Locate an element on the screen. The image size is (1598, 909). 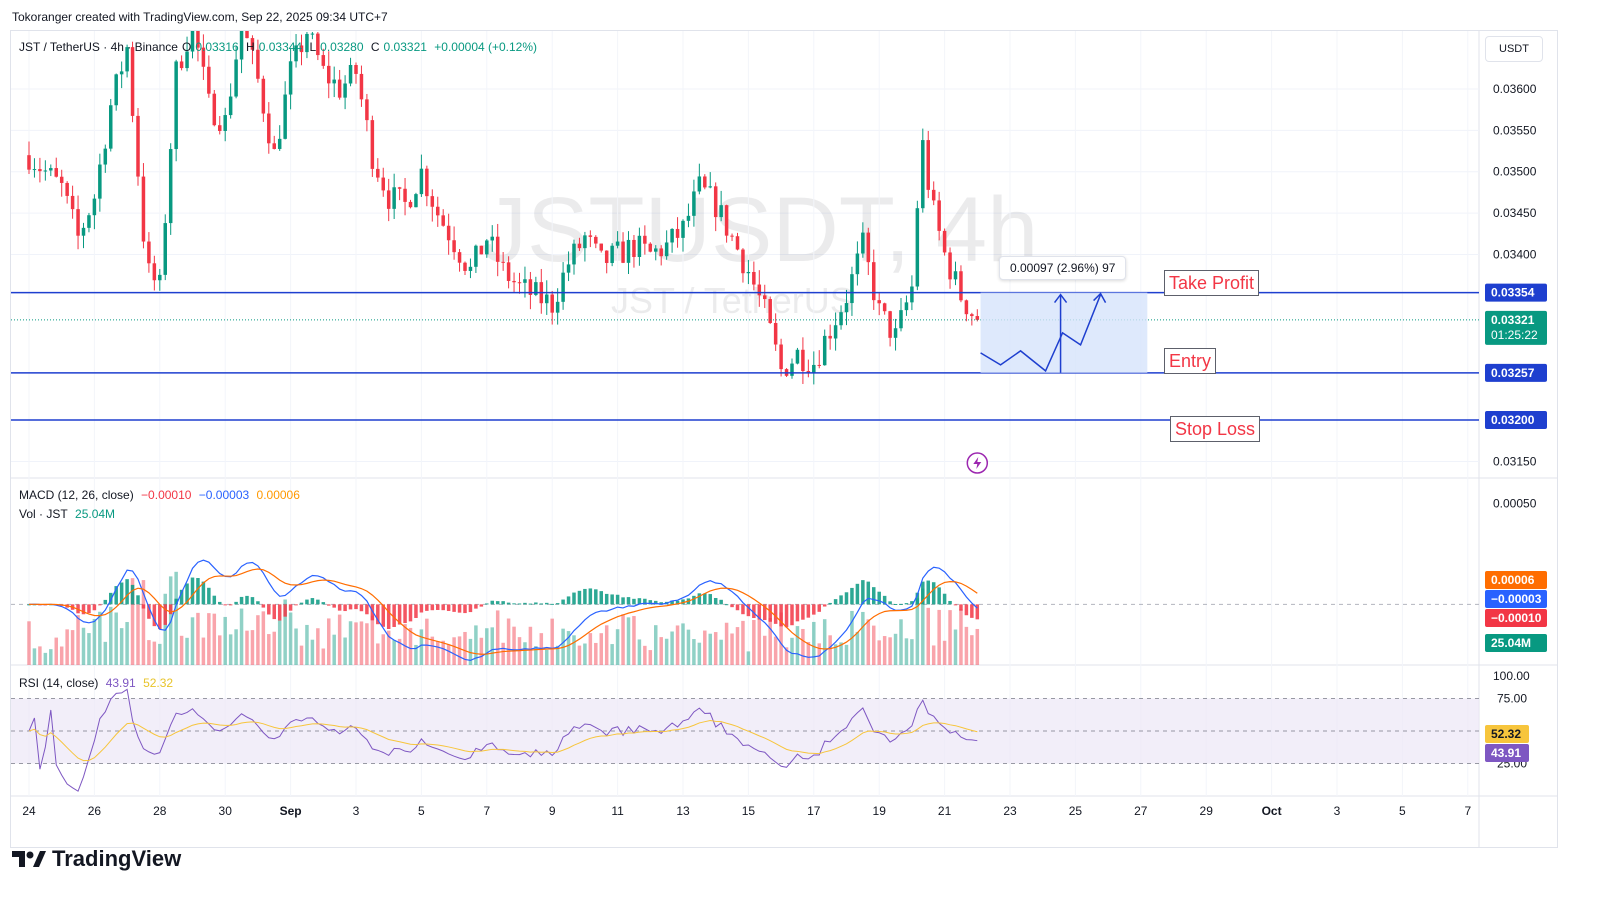
brand-name: TradingView is located at coordinates (117, 858).